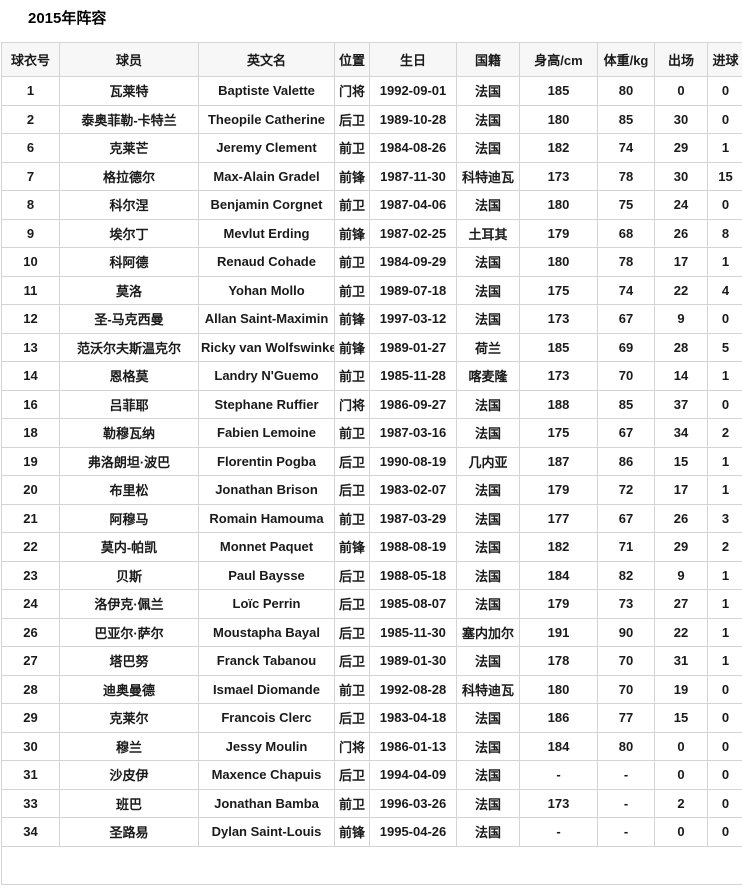 This screenshot has width=742, height=895. I want to click on cell-weight: 74, so click(626, 148).